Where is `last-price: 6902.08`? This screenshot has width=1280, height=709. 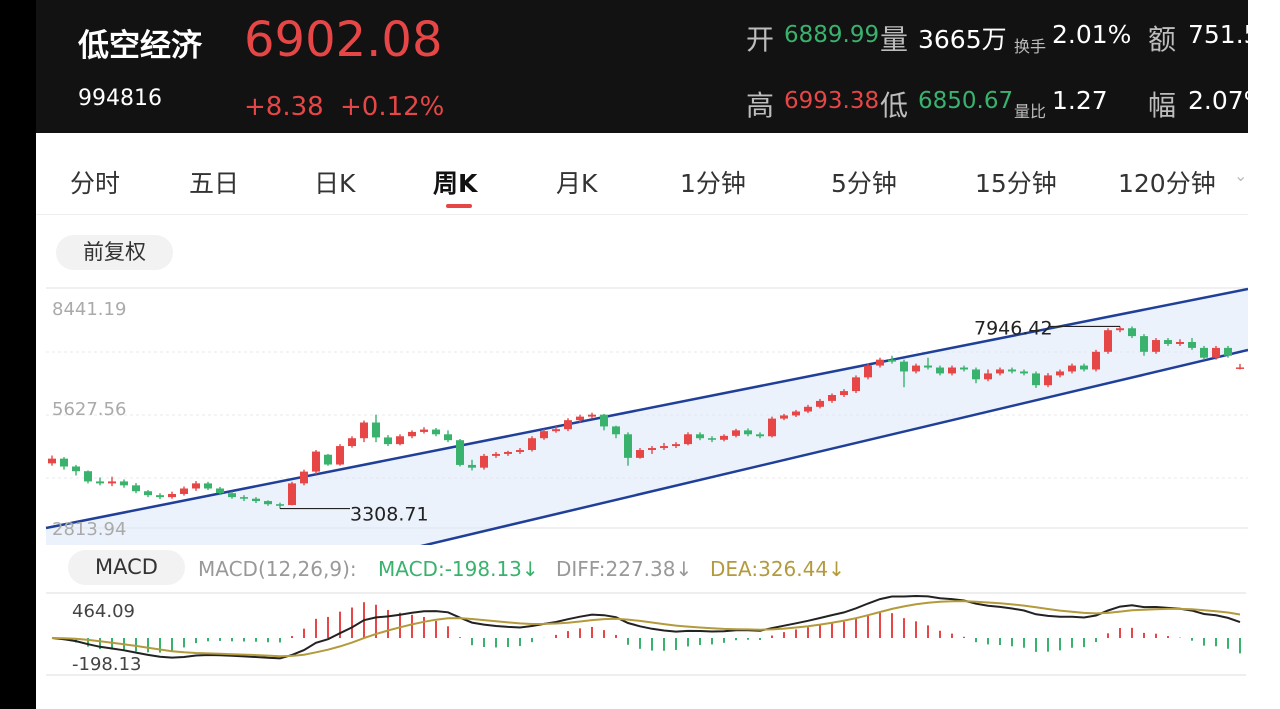 last-price: 6902.08 is located at coordinates (343, 40).